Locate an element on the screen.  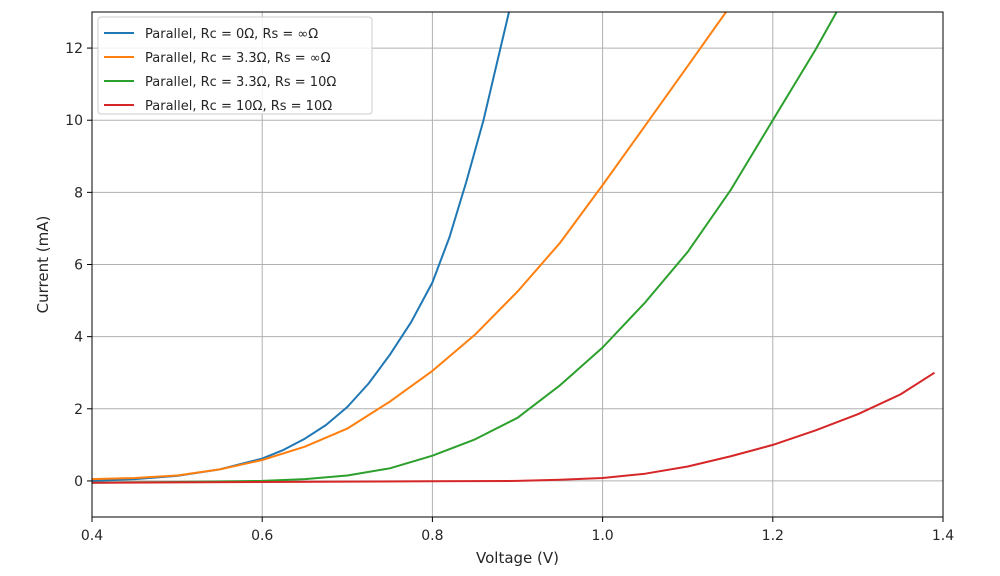
legend-label-2: Parallel, Rc = 3.3Ω, Rs = ∞Ω is located at coordinates (238, 58).